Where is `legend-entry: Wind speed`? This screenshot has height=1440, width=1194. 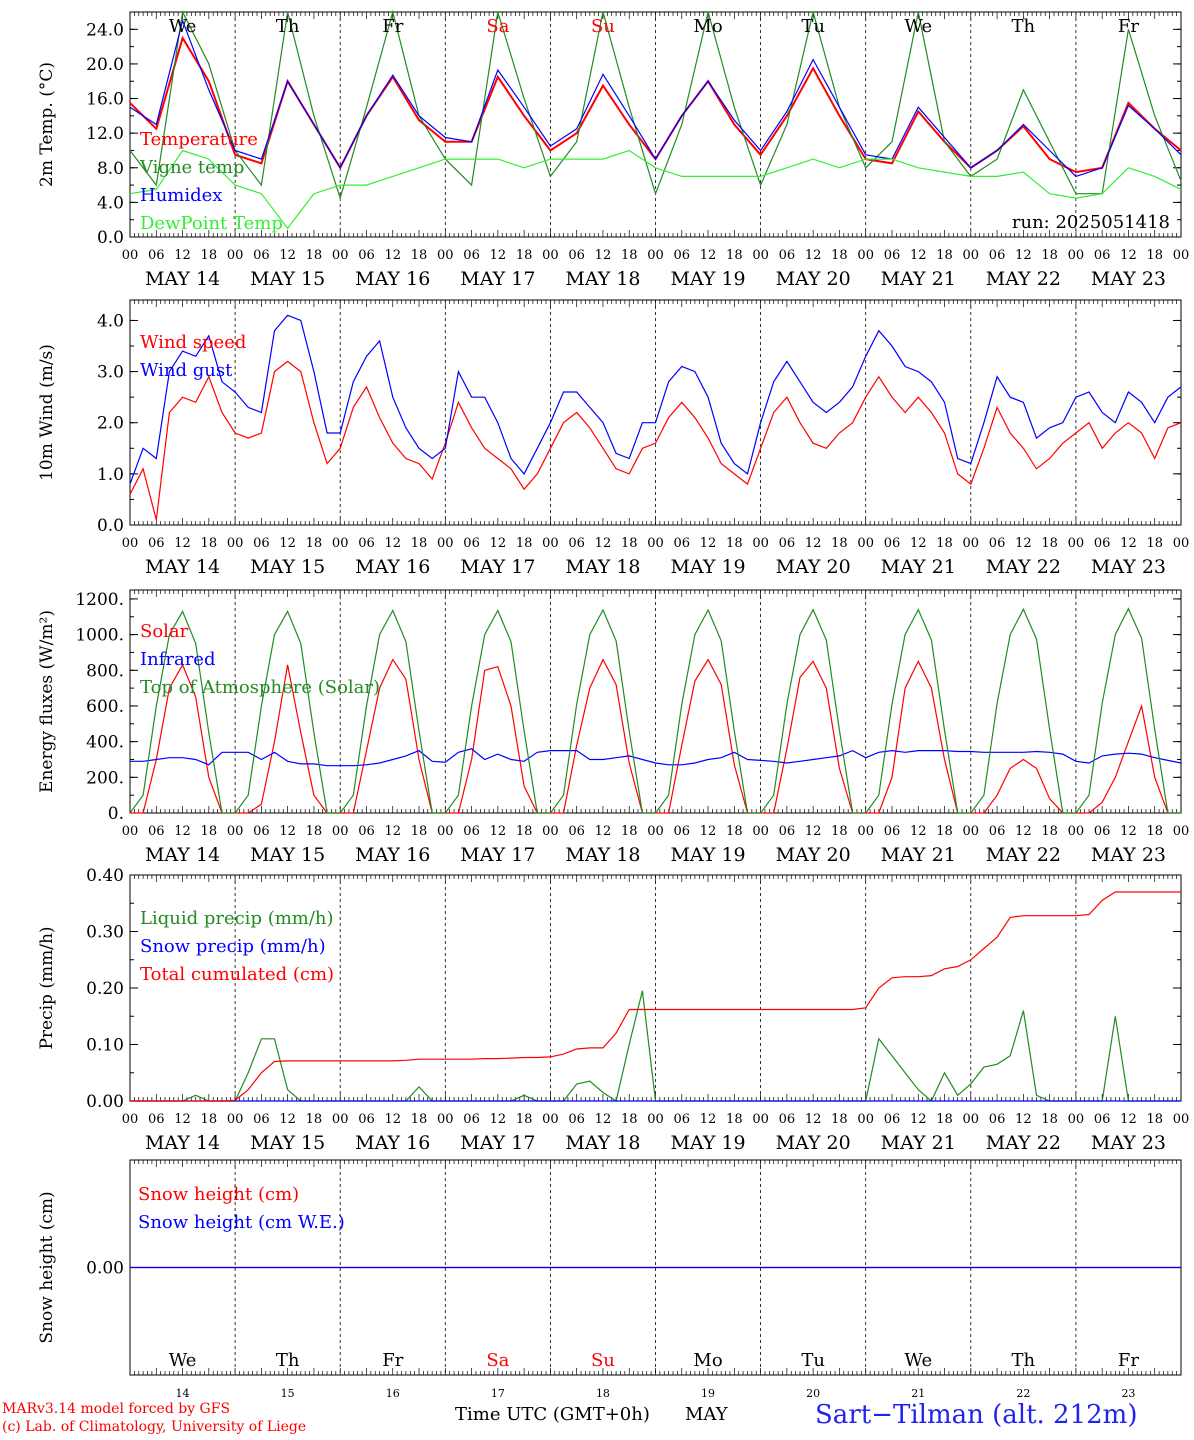
legend-entry: Wind speed is located at coordinates (193, 342).